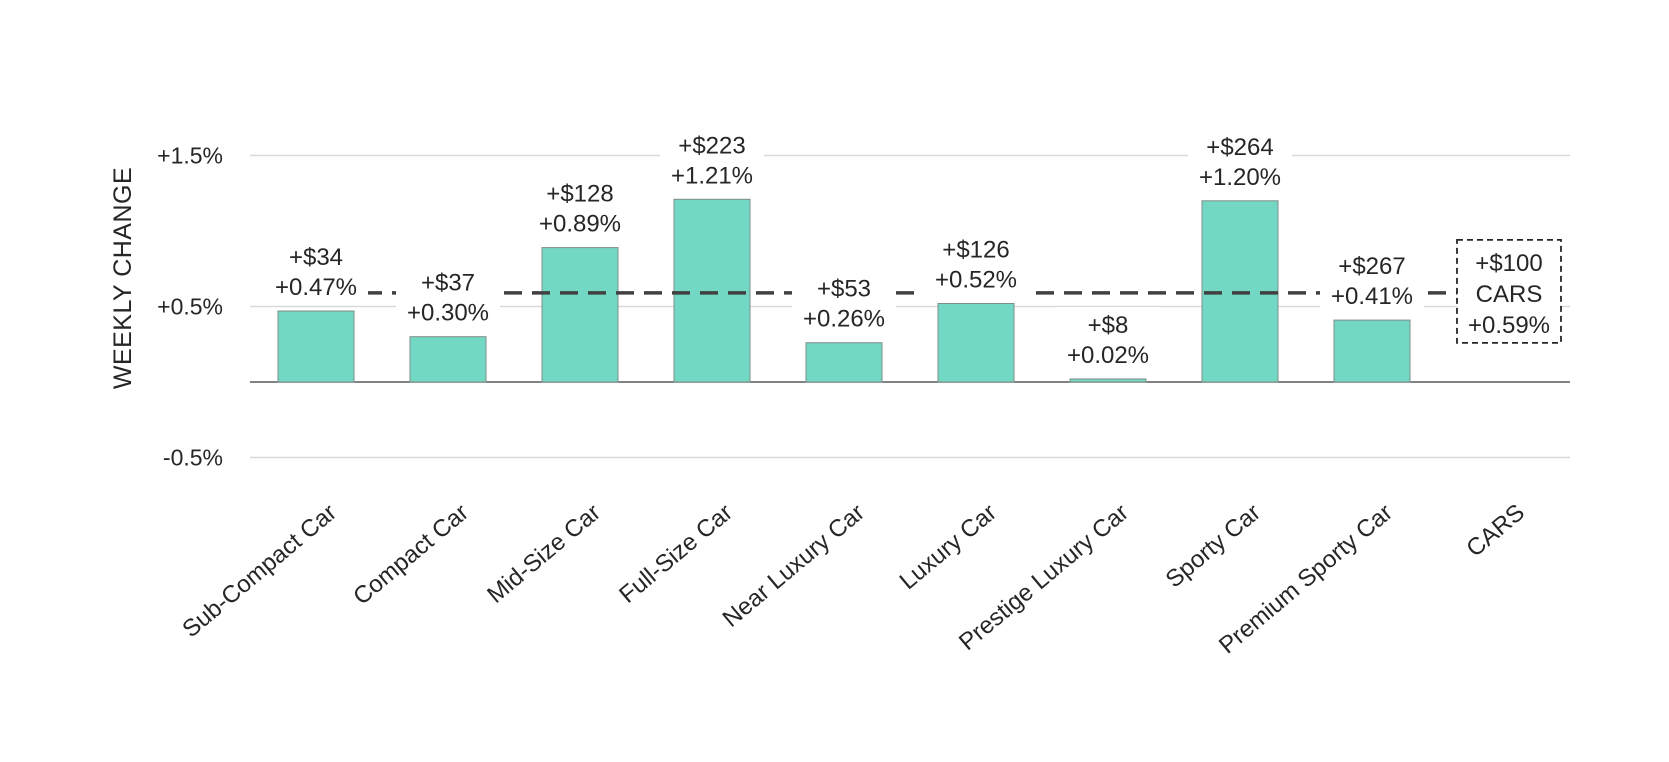 Image resolution: width=1669 pixels, height=762 pixels. I want to click on data-label-percent: +0.47%, so click(316, 287).